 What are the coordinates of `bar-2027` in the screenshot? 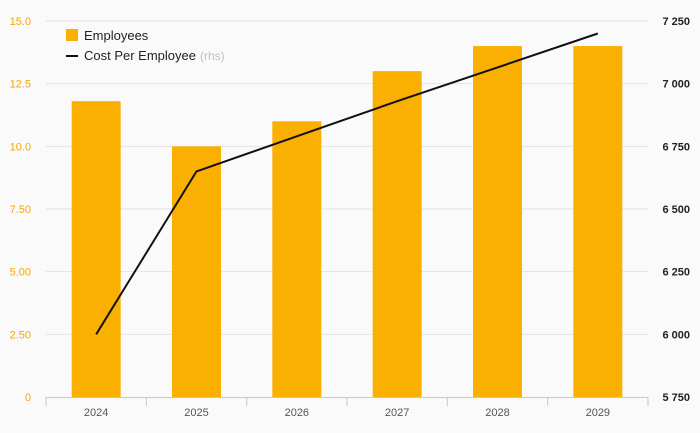 It's located at (397, 234).